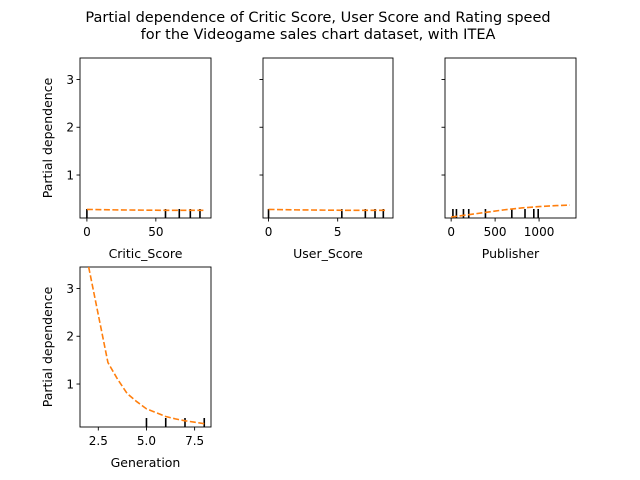 The height and width of the screenshot is (480, 640). What do you see at coordinates (328, 253) in the screenshot?
I see `x-axis-label: User_Score` at bounding box center [328, 253].